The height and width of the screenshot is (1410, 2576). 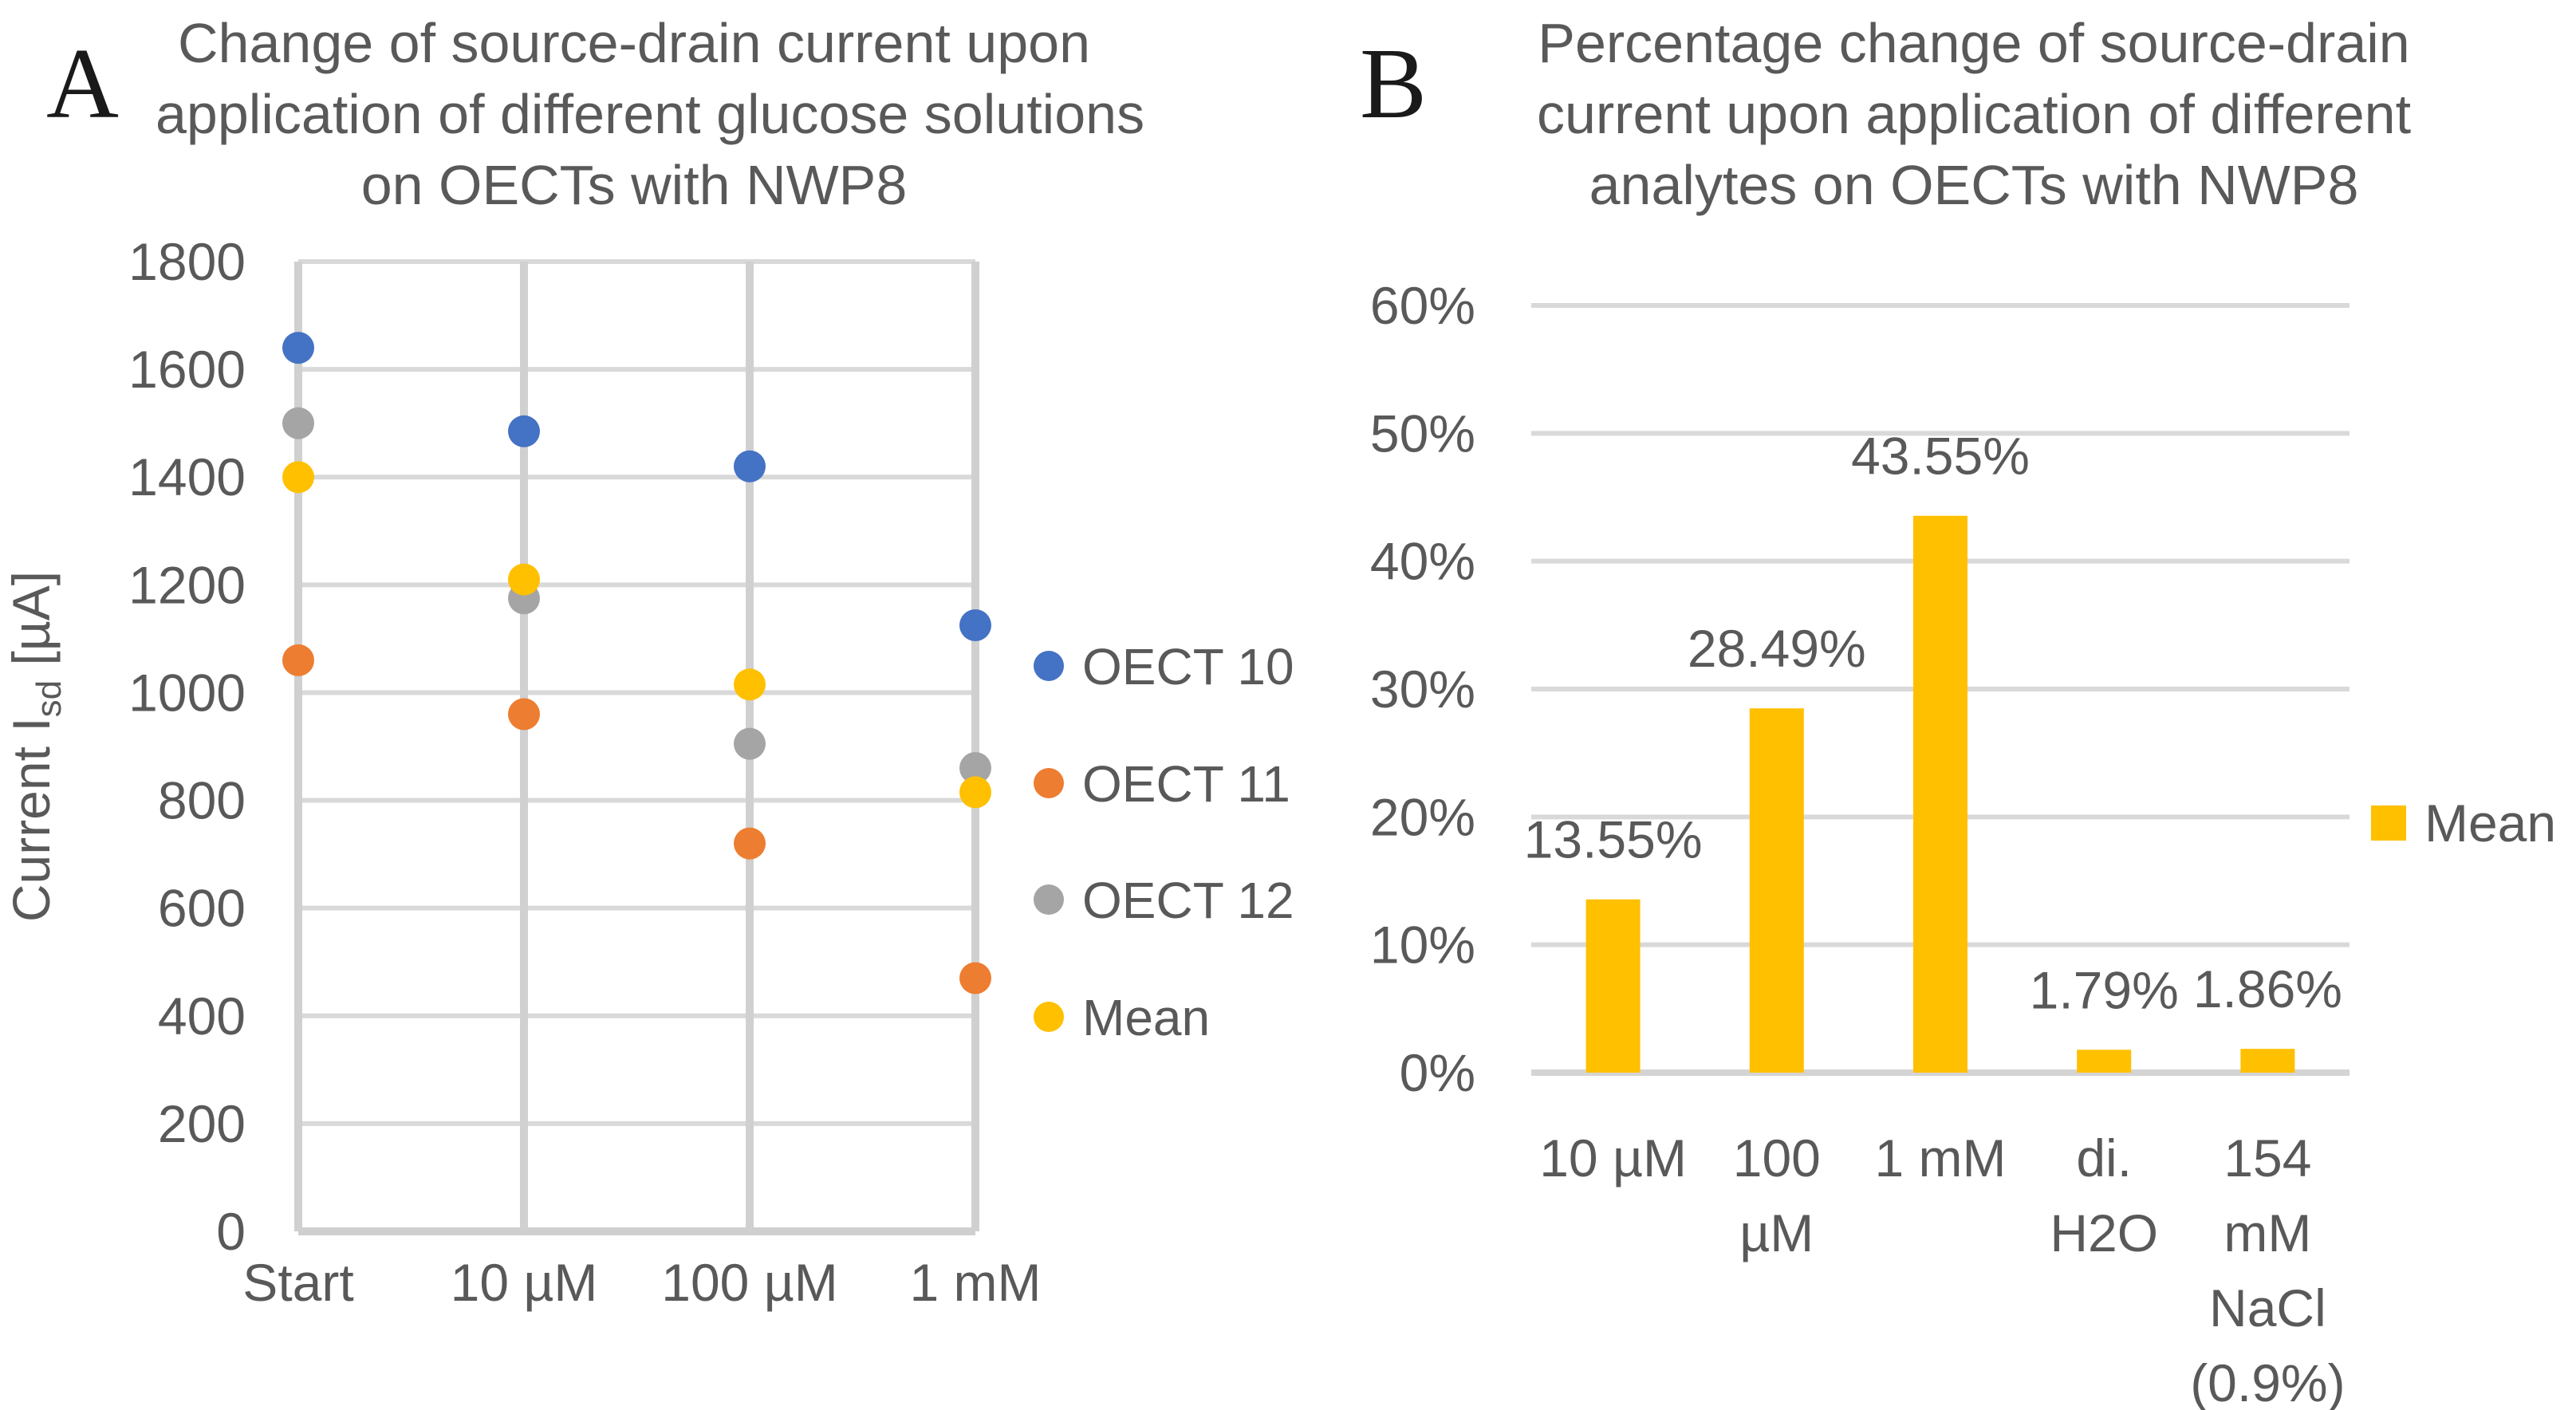 I want to click on x-category-label: (0.9%), so click(x=2267, y=1381).